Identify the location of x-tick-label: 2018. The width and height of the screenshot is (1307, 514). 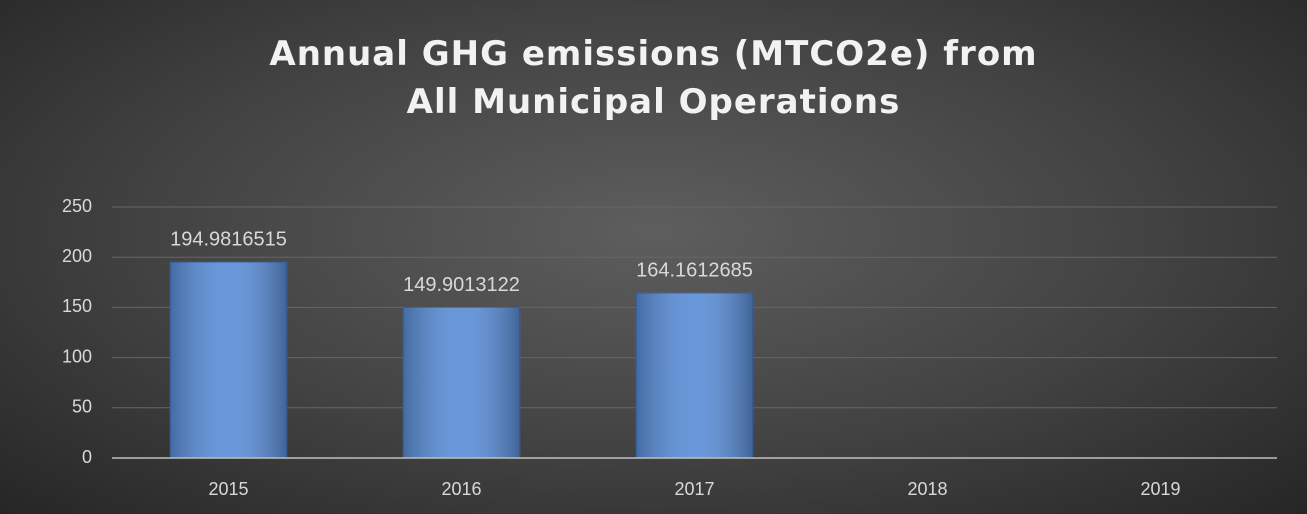
(927, 489).